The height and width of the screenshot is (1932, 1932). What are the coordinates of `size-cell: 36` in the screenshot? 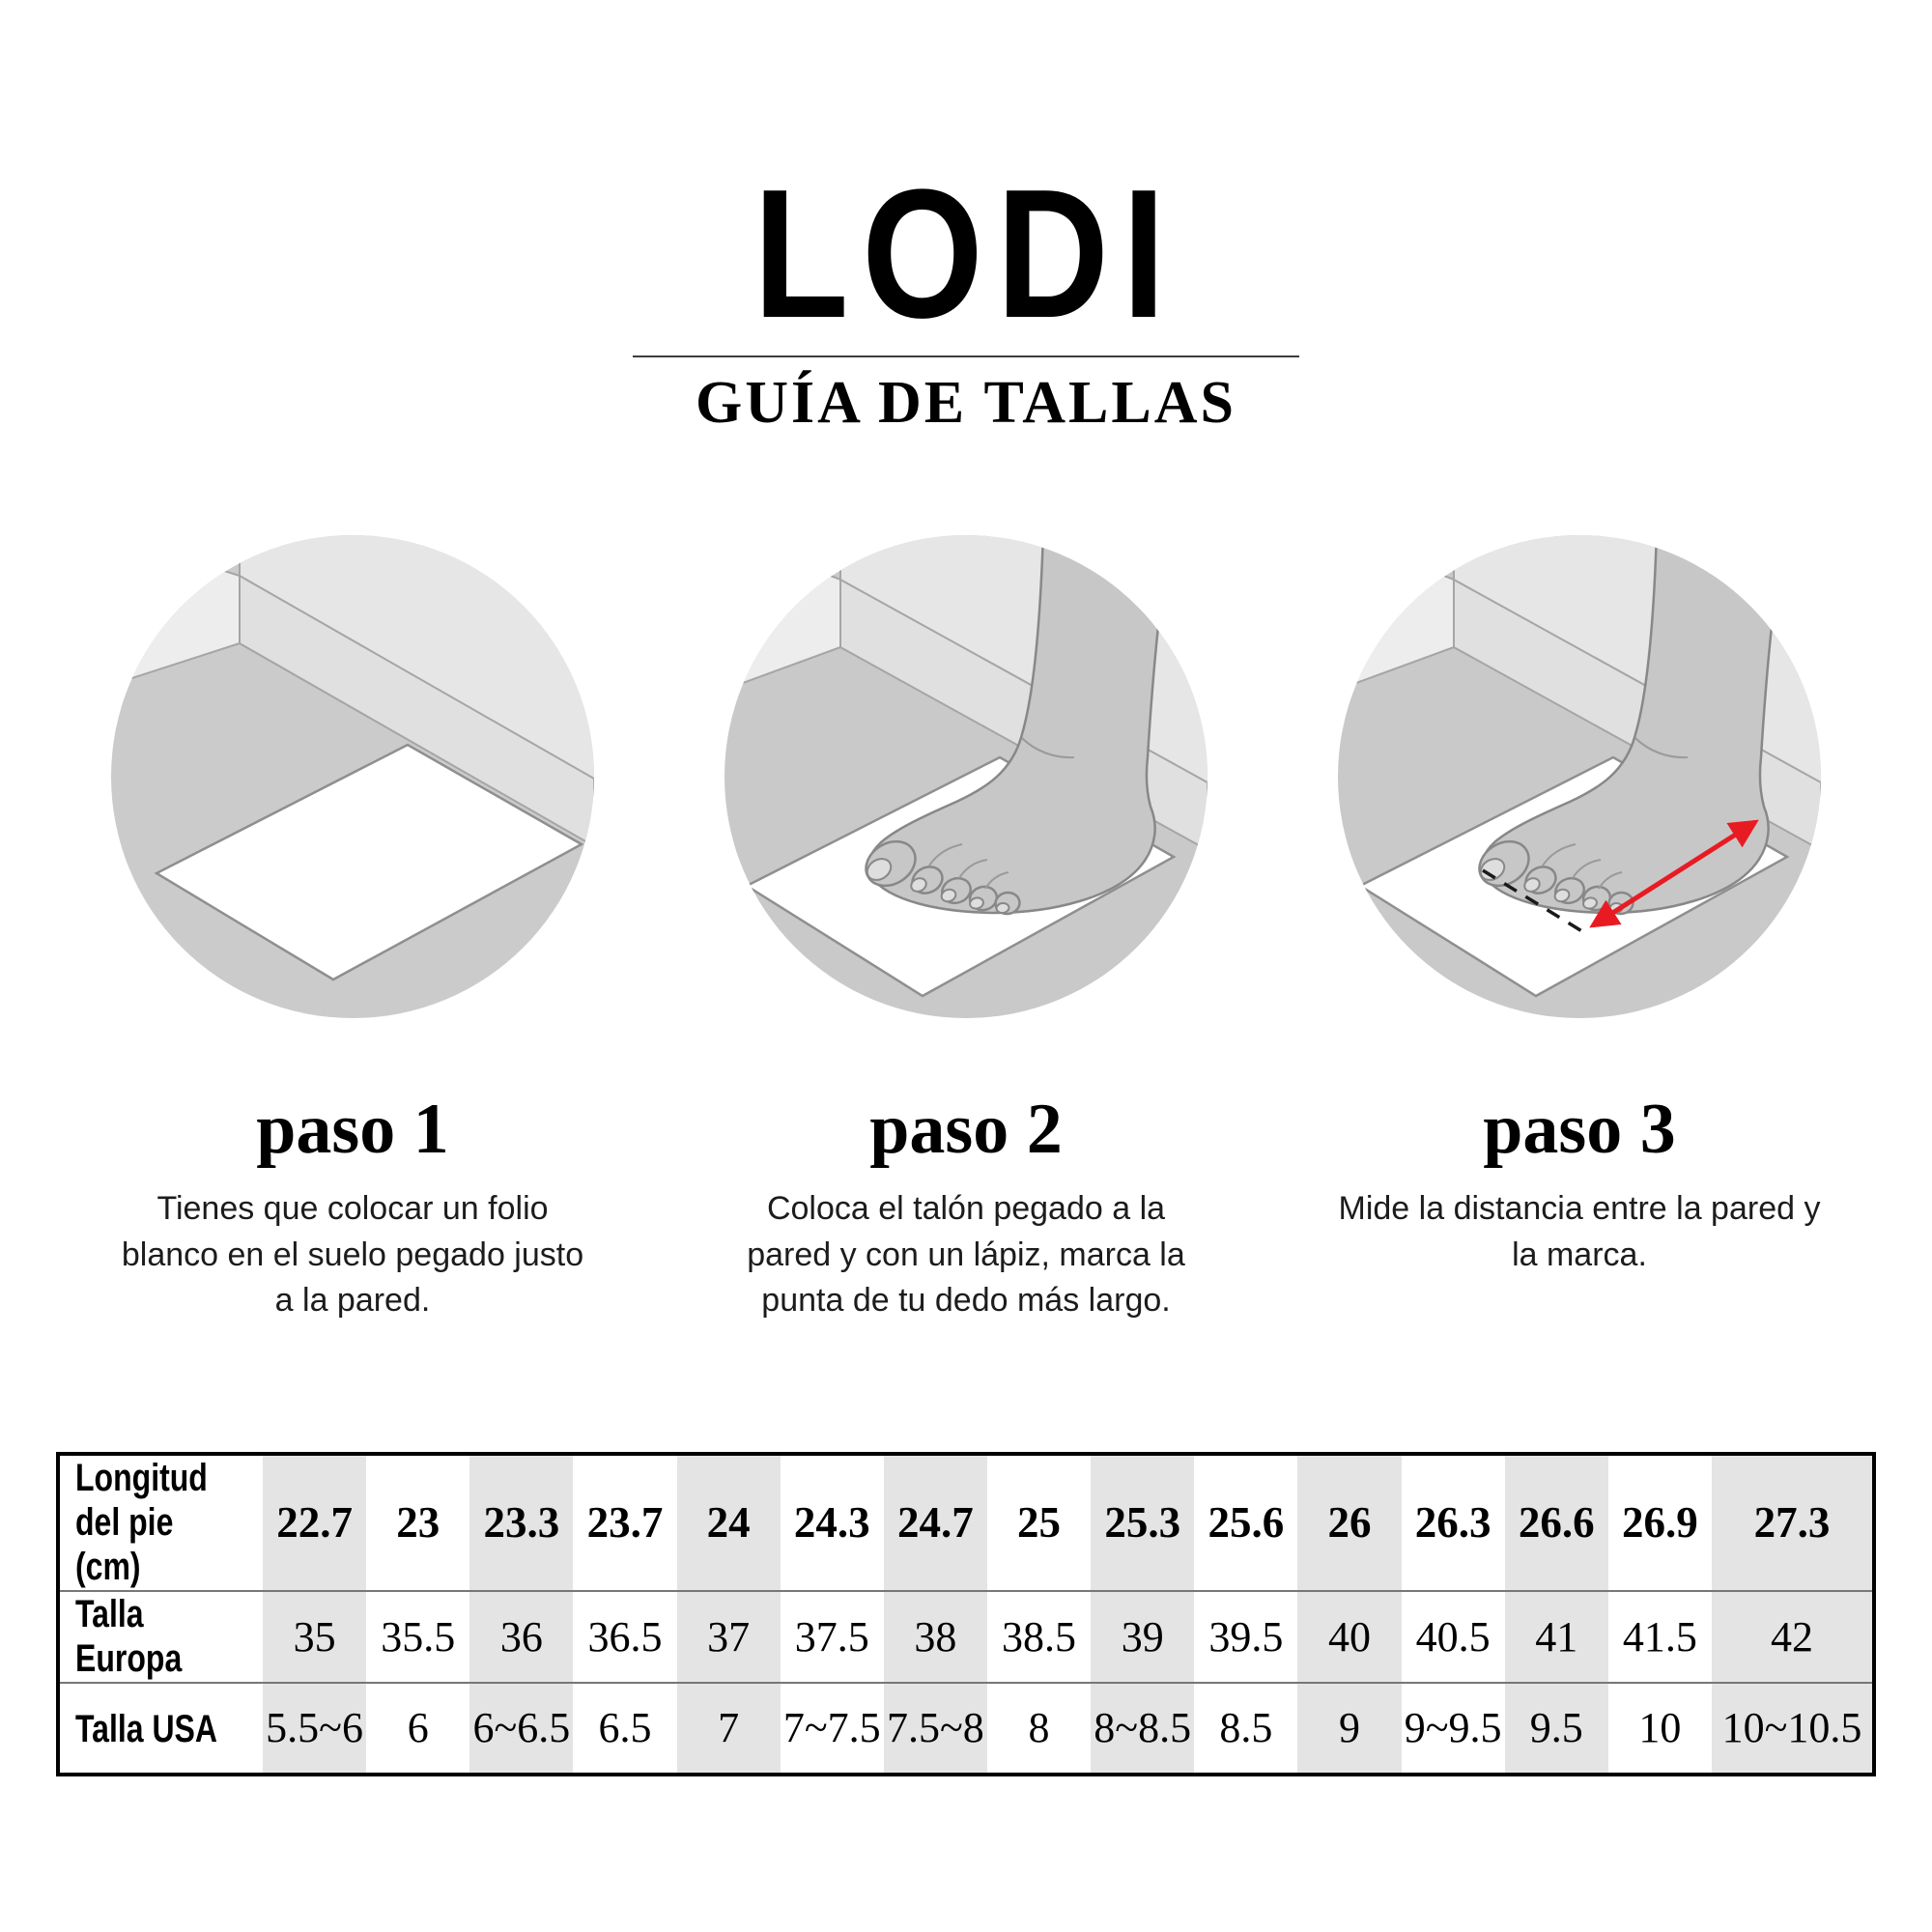 It's located at (521, 1636).